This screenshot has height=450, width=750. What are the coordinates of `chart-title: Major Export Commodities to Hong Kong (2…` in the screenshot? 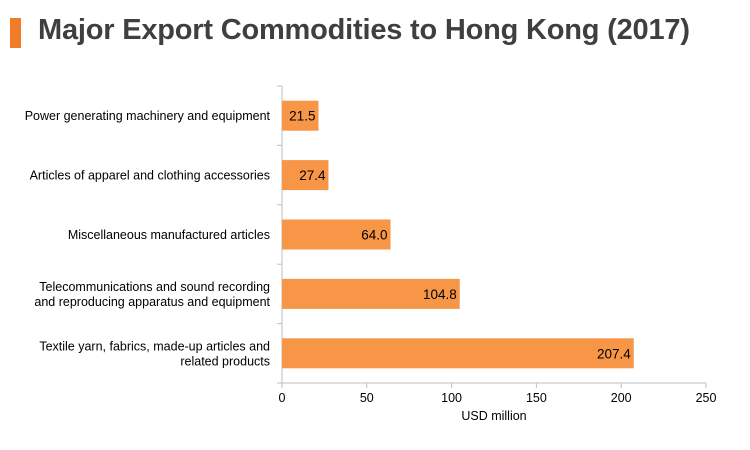 It's located at (364, 30).